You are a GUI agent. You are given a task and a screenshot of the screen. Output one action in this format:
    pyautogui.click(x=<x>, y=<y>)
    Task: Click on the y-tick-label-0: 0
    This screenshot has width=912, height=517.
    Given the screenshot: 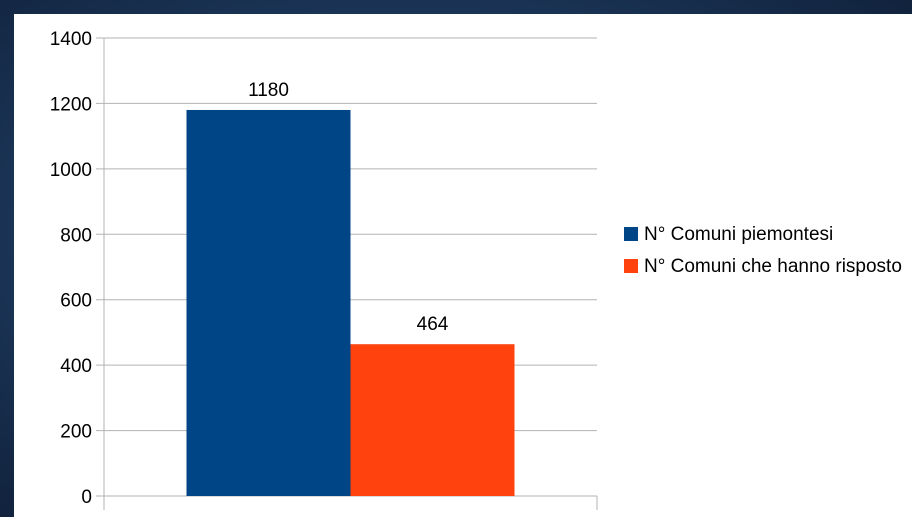 What is the action you would take?
    pyautogui.click(x=86, y=497)
    